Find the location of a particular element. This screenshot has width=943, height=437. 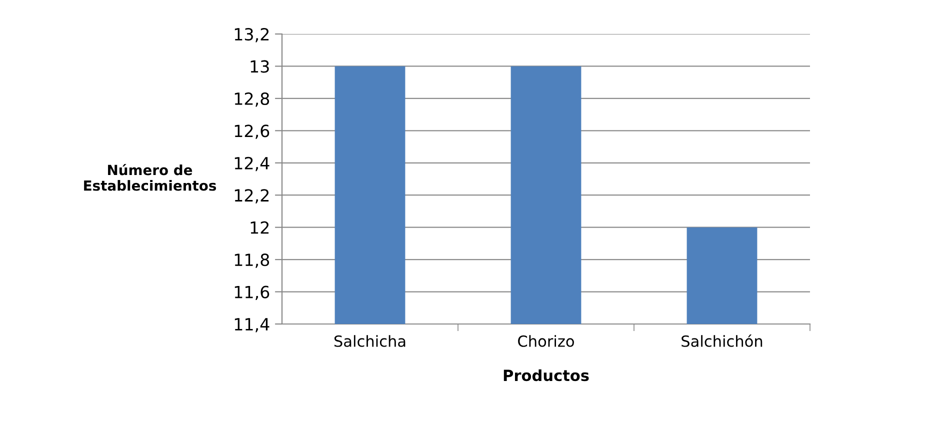

y-tick-label: 12,6 is located at coordinates (252, 131).